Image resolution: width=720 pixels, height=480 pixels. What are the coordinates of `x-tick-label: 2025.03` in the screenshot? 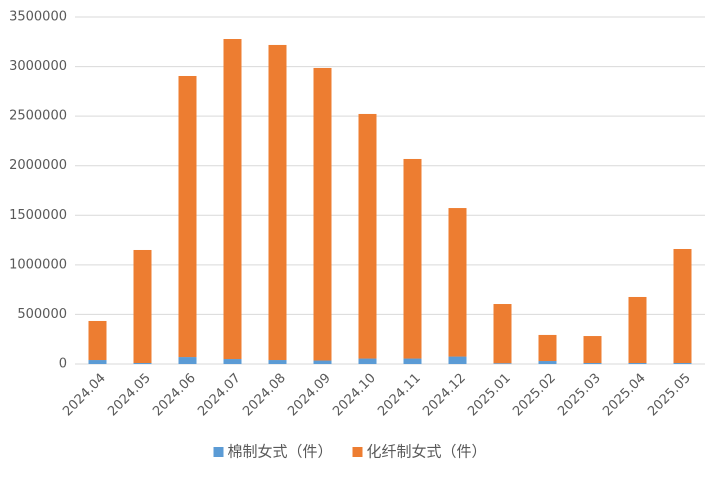 It's located at (579, 395).